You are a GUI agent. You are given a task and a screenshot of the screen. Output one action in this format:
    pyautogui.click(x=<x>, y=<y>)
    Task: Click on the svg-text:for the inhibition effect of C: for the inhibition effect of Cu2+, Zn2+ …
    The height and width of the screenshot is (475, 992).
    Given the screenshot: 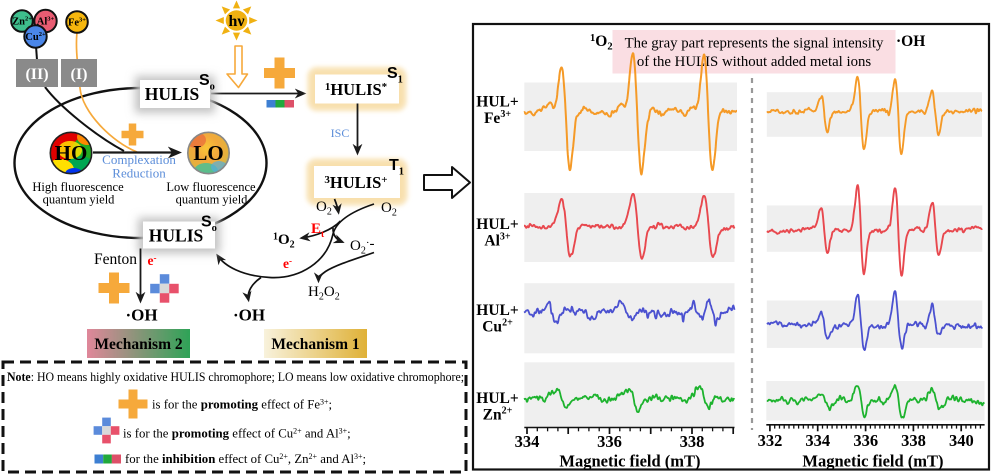 What is the action you would take?
    pyautogui.click(x=245, y=459)
    